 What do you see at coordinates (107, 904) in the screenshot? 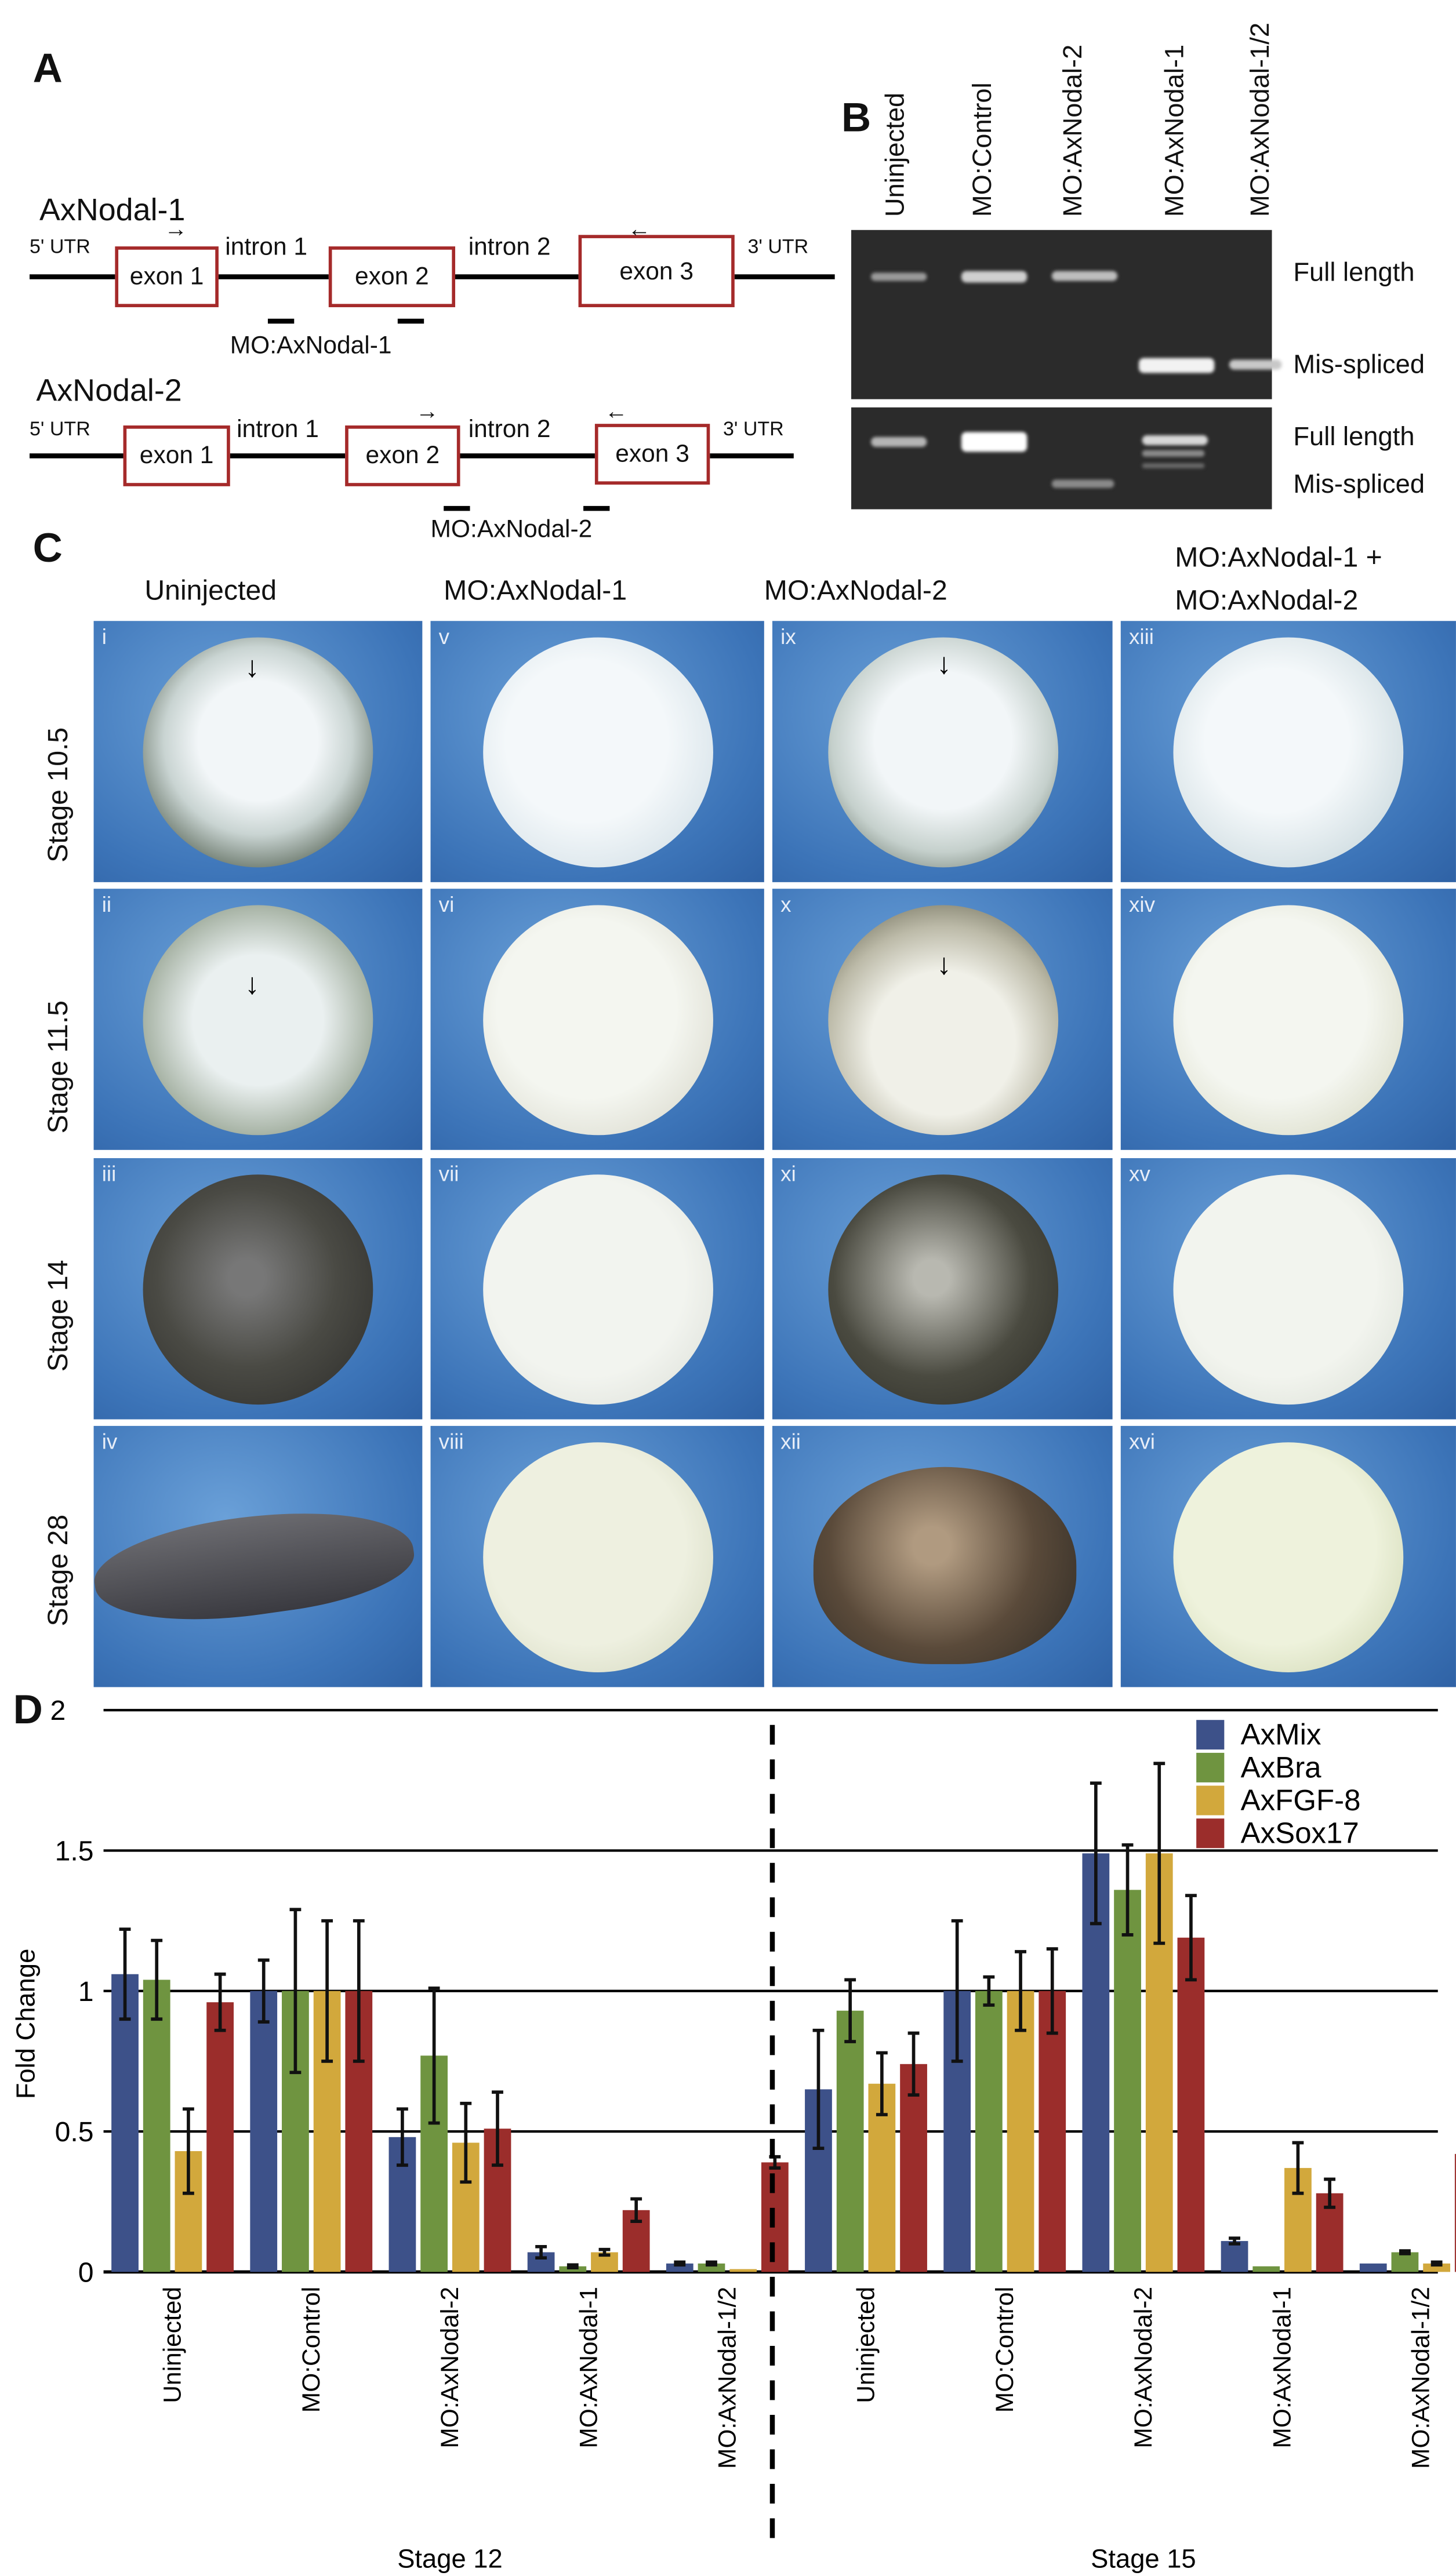
I see `panel-numeral: ii` at bounding box center [107, 904].